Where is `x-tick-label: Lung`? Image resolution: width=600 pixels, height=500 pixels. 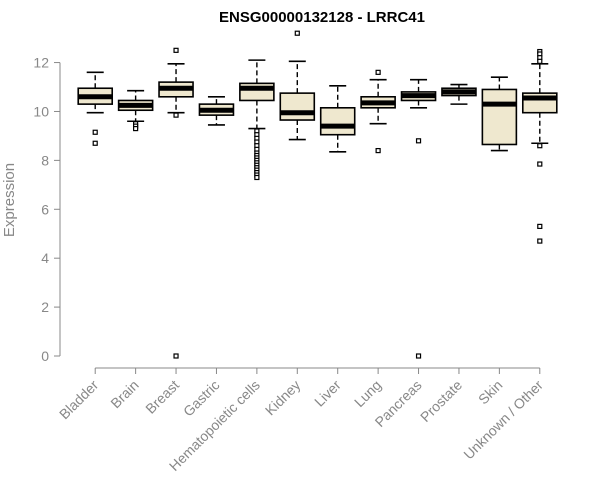 x-tick-label: Lung is located at coordinates (367, 393).